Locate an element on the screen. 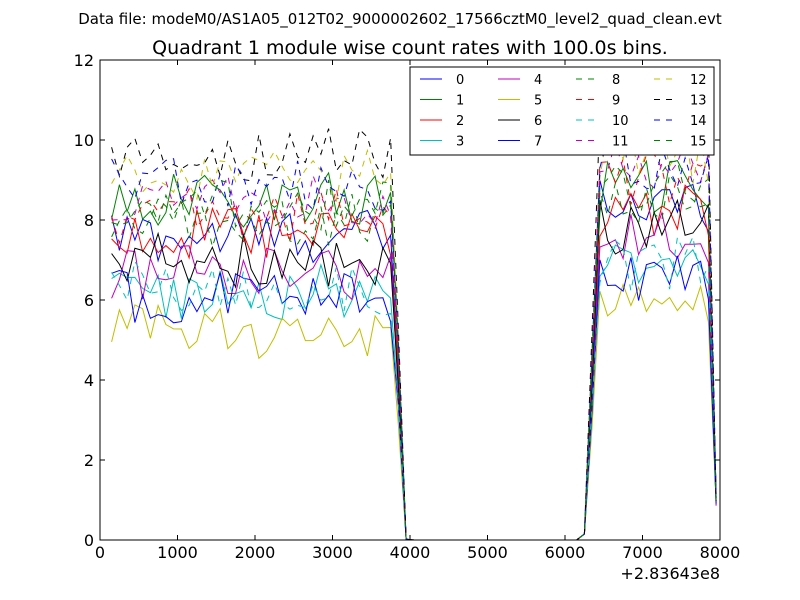  legend-label-10: 10 is located at coordinates (620, 121).